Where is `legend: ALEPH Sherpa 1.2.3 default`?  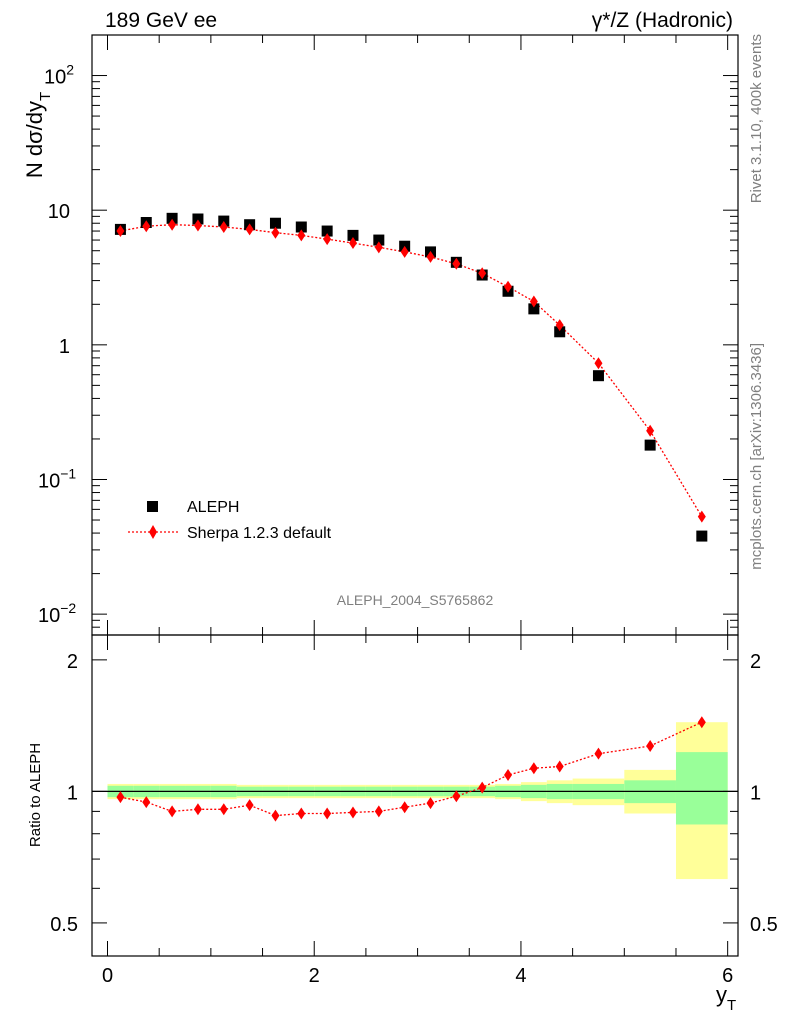 legend: ALEPH Sherpa 1.2.3 default is located at coordinates (230, 520).